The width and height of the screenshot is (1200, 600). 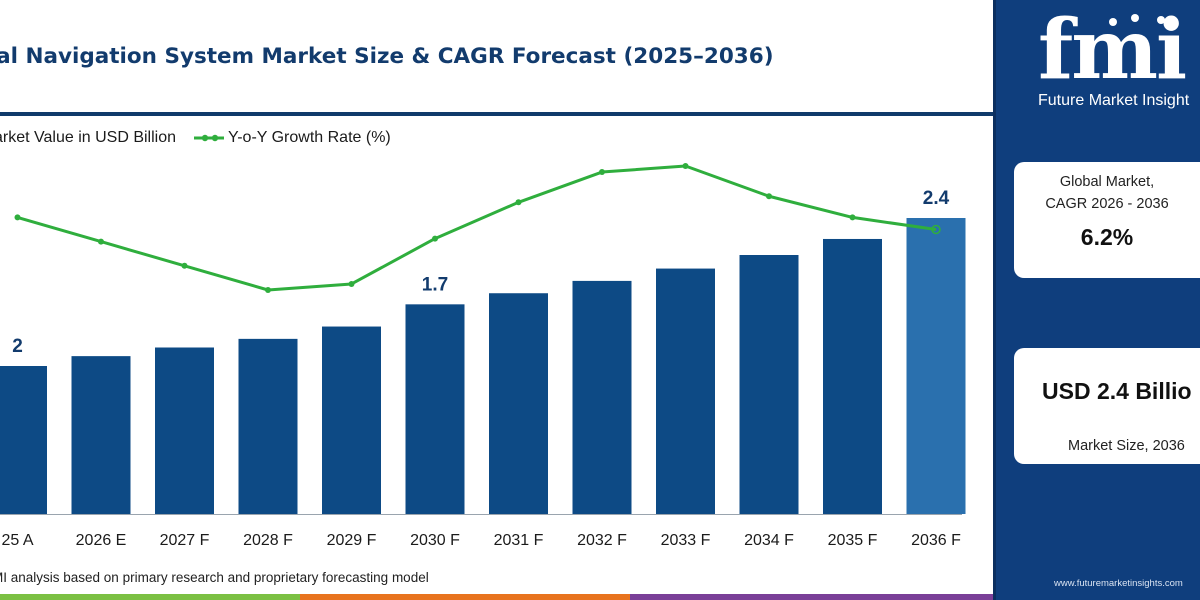 What do you see at coordinates (519, 540) in the screenshot?
I see `x-tick-label: 2031 F` at bounding box center [519, 540].